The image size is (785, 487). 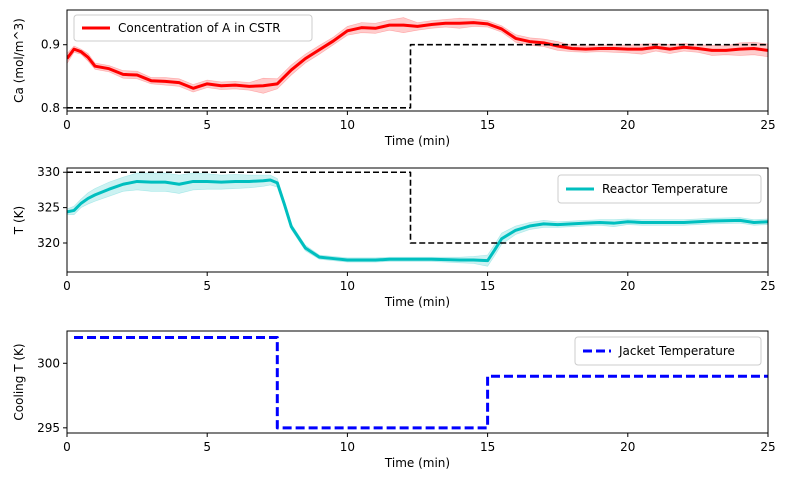 I want to click on legend: Jacket Temperature, so click(x=668, y=351).